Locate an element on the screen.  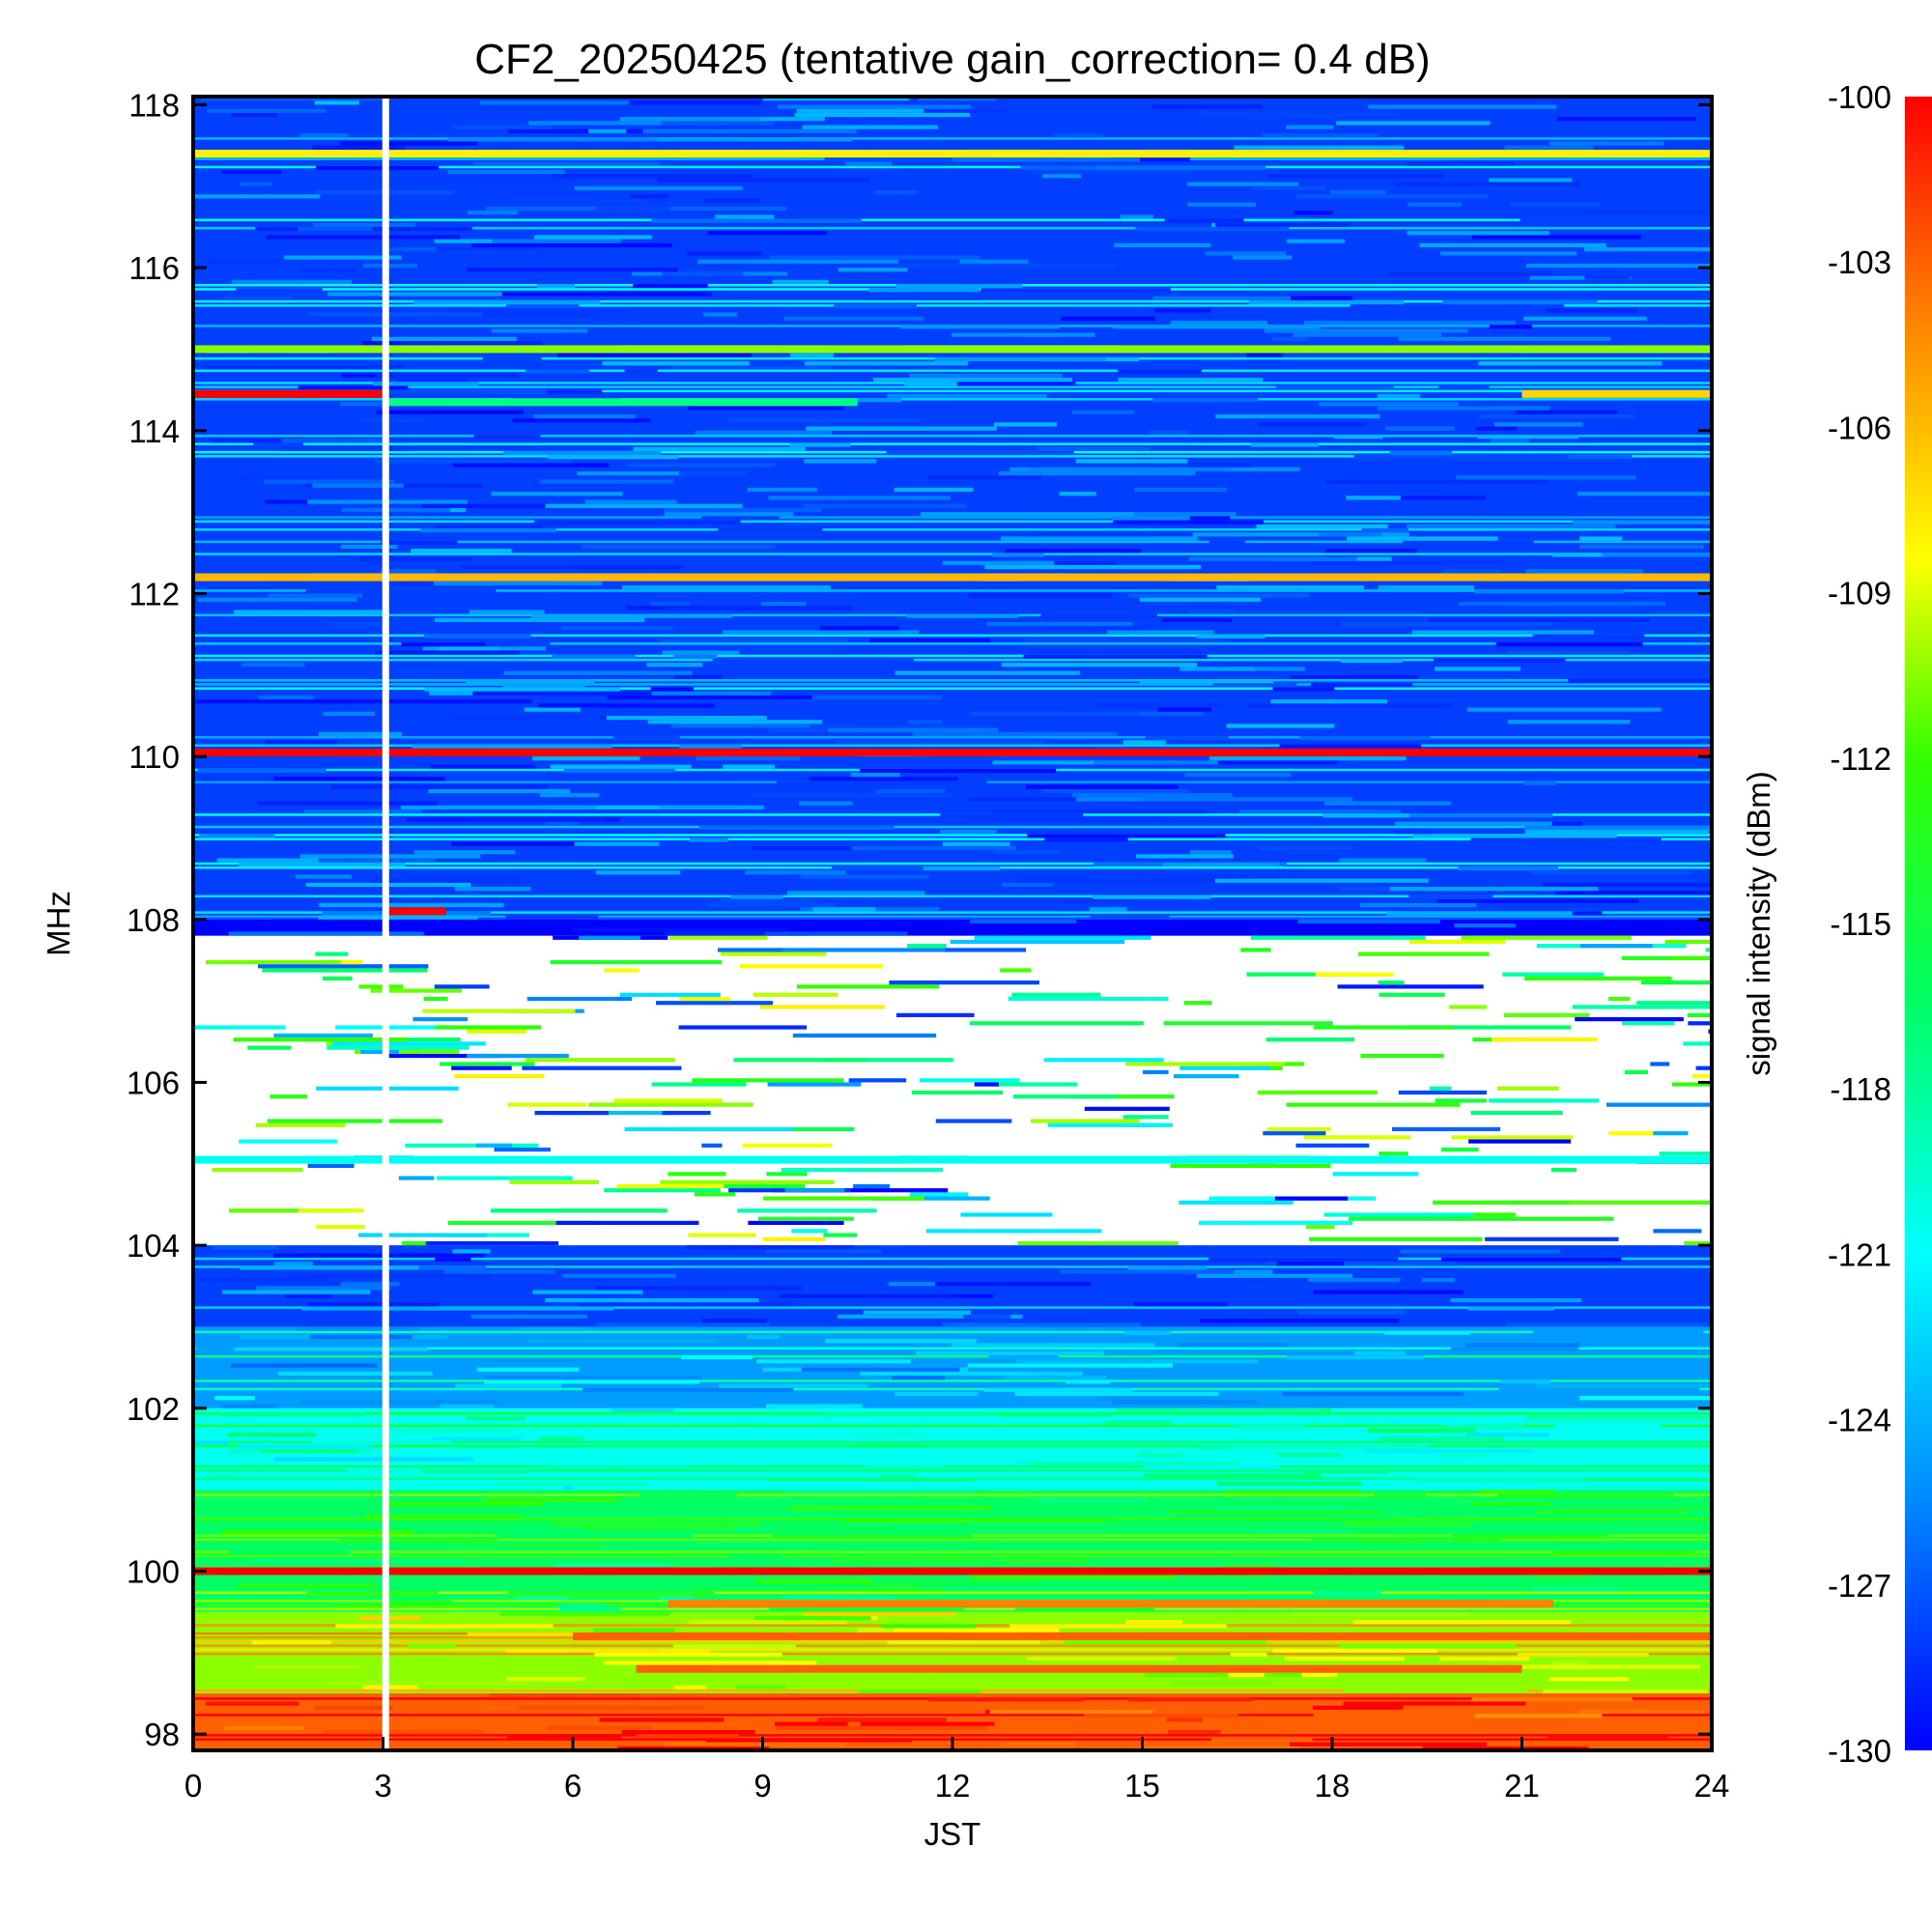
data-gap is located at coordinates (385, 923).